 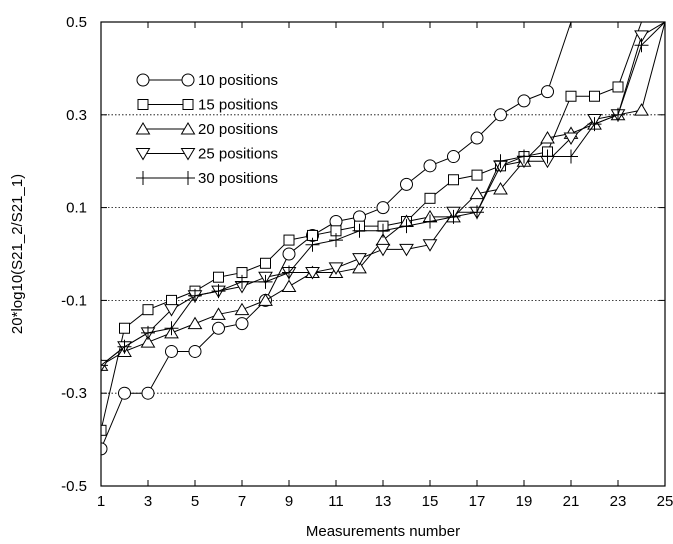 I want to click on y-tick-label: 0.5, so click(x=76, y=22).